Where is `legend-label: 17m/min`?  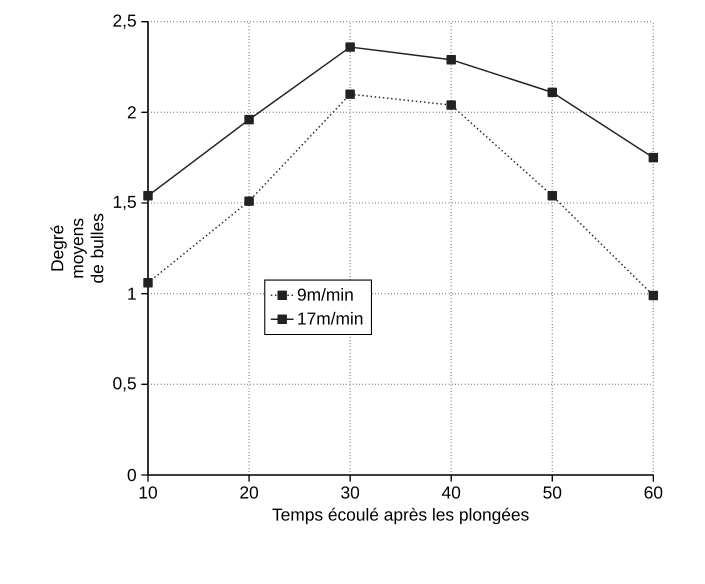 legend-label: 17m/min is located at coordinates (330, 318).